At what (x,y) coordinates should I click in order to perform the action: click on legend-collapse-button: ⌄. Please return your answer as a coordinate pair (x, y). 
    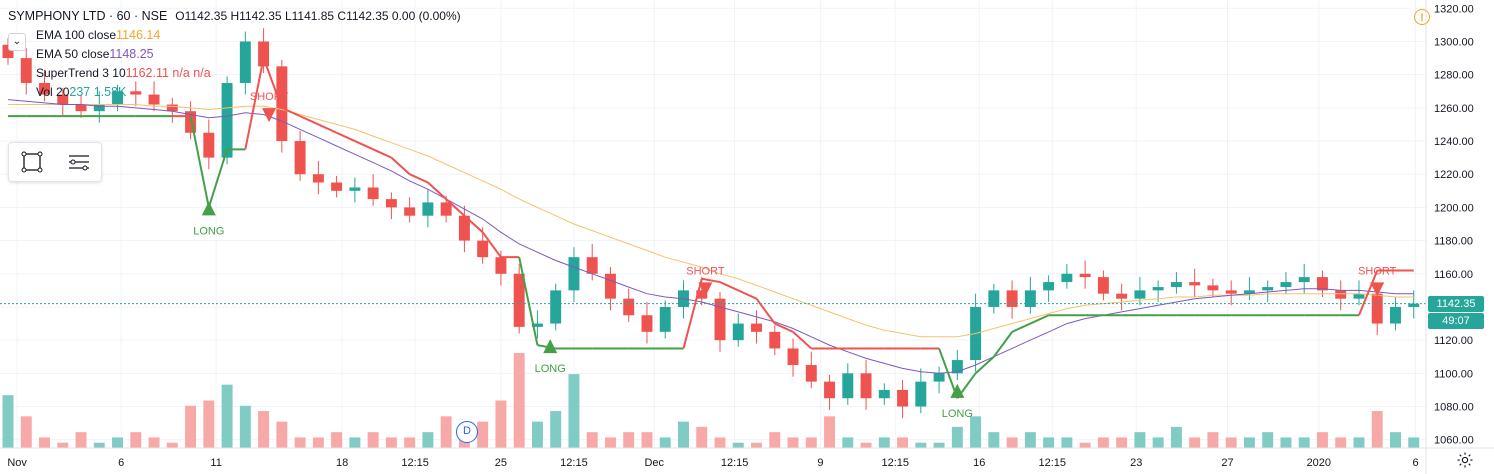
    Looking at the image, I should click on (17, 42).